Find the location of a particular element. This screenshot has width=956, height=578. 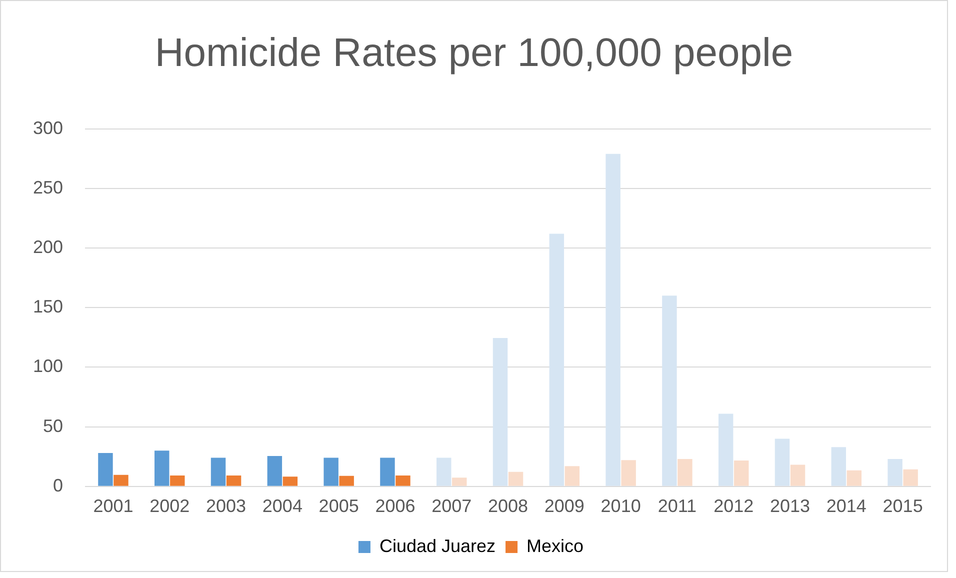

y-tick-label: 250 is located at coordinates (48, 187).